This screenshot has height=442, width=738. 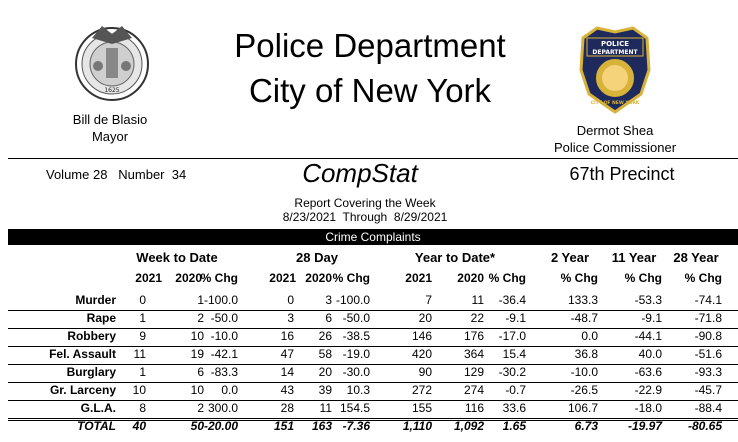 What do you see at coordinates (648, 300) in the screenshot?
I see `cell-c11: -53.3` at bounding box center [648, 300].